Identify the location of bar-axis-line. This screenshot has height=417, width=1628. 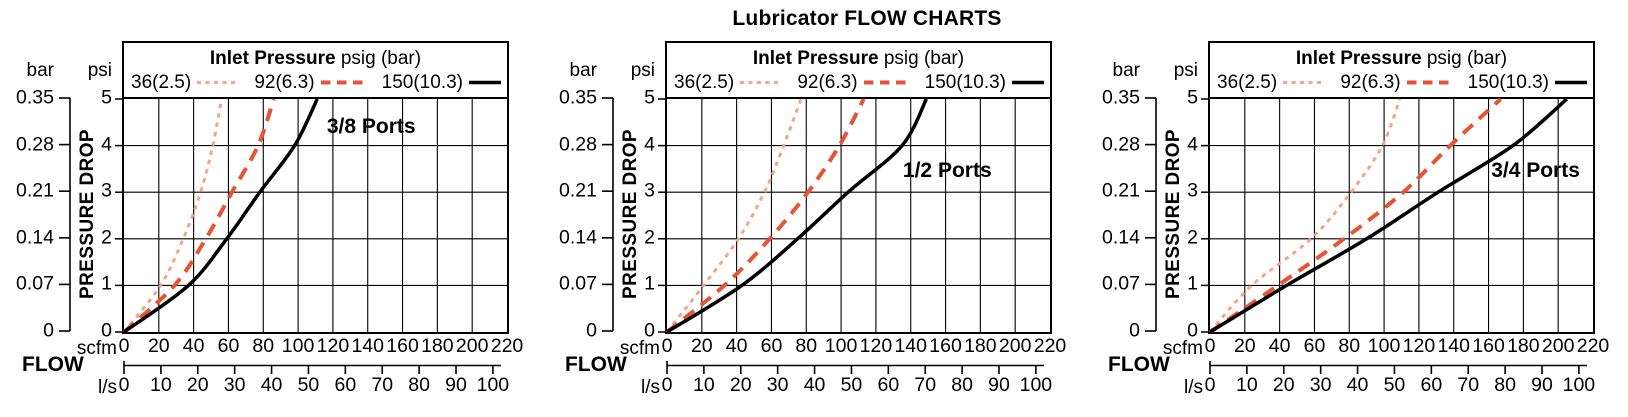
(608, 214).